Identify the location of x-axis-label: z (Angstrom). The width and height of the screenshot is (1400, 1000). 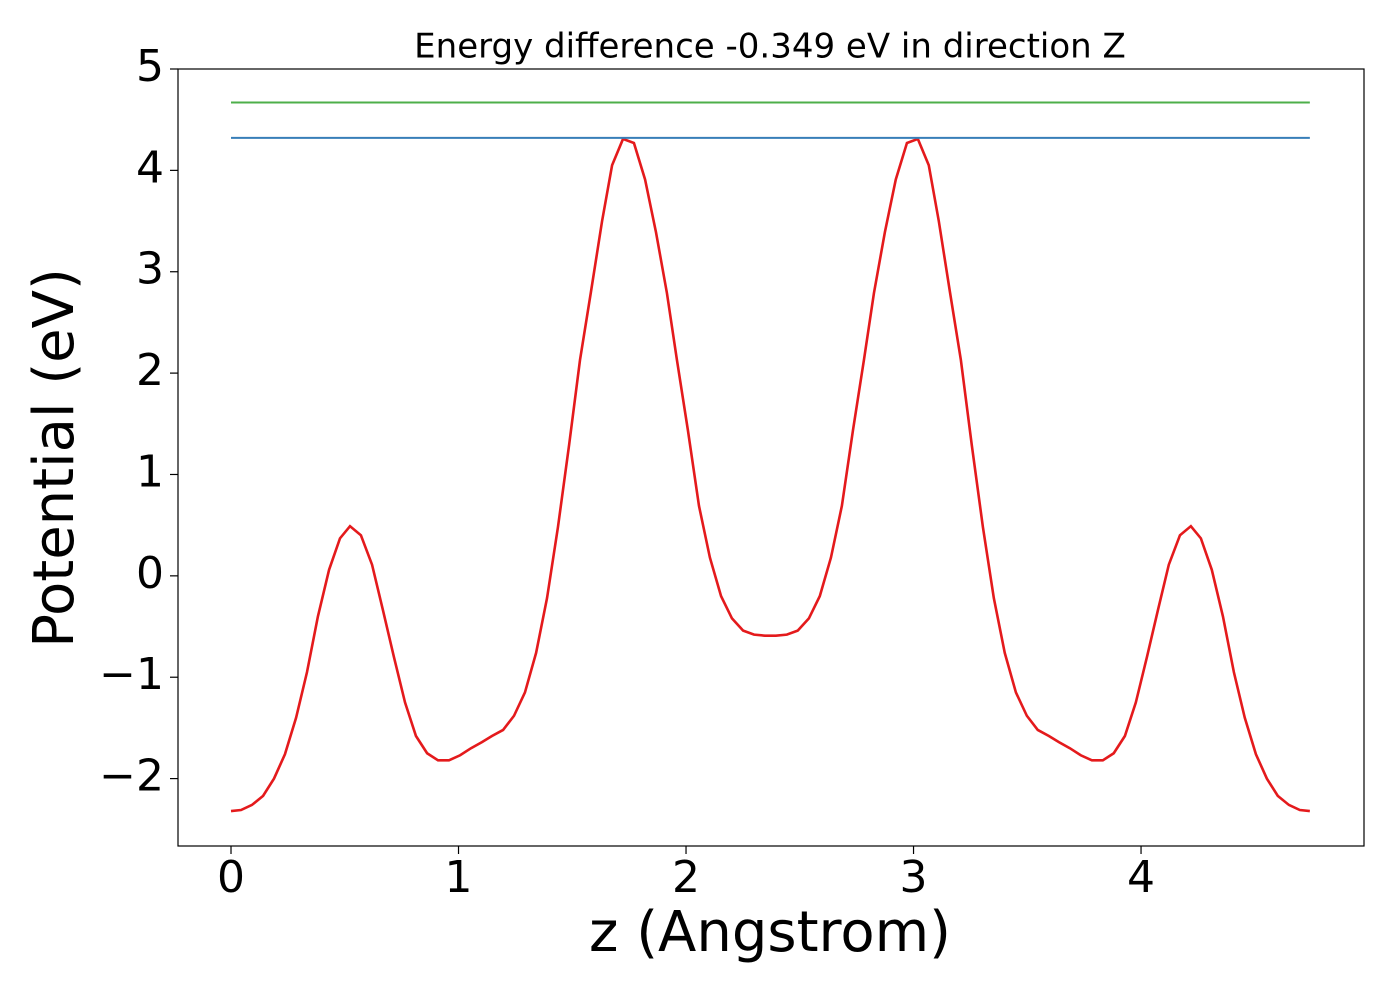
(770, 932).